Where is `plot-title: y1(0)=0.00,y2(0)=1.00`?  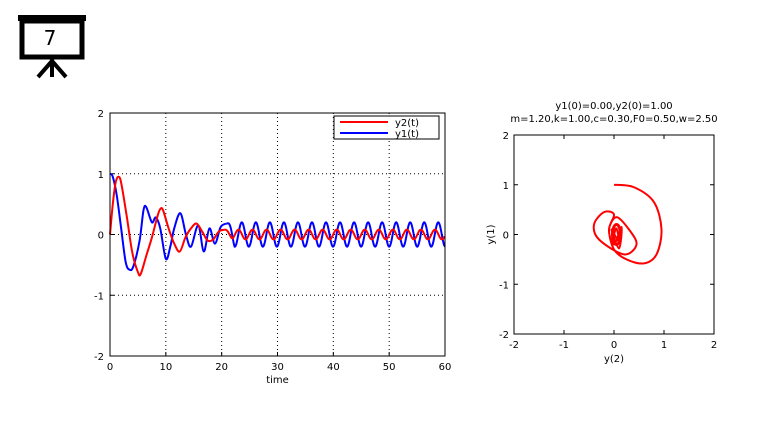
plot-title: y1(0)=0.00,y2(0)=1.00 is located at coordinates (613, 106).